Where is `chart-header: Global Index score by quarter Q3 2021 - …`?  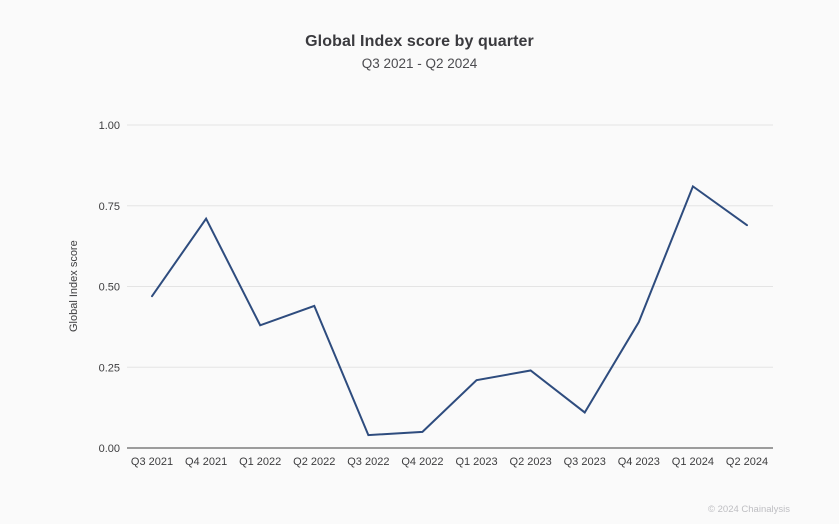 chart-header: Global Index score by quarter Q3 2021 - … is located at coordinates (419, 52).